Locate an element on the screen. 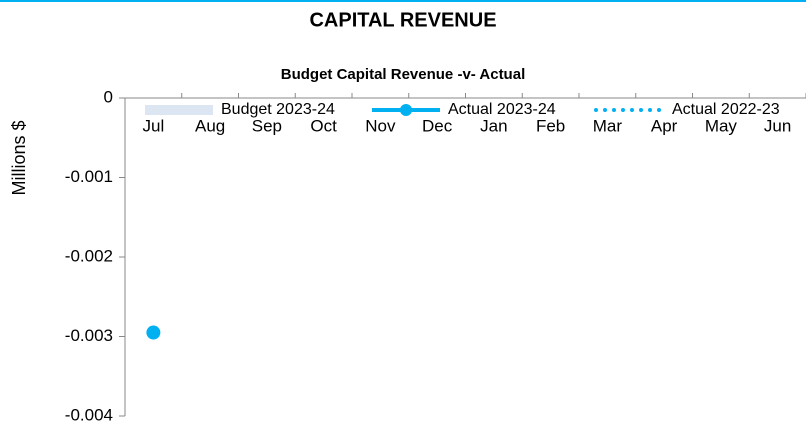 The image size is (806, 428). y-tick-label: -0.001 is located at coordinates (89, 176).